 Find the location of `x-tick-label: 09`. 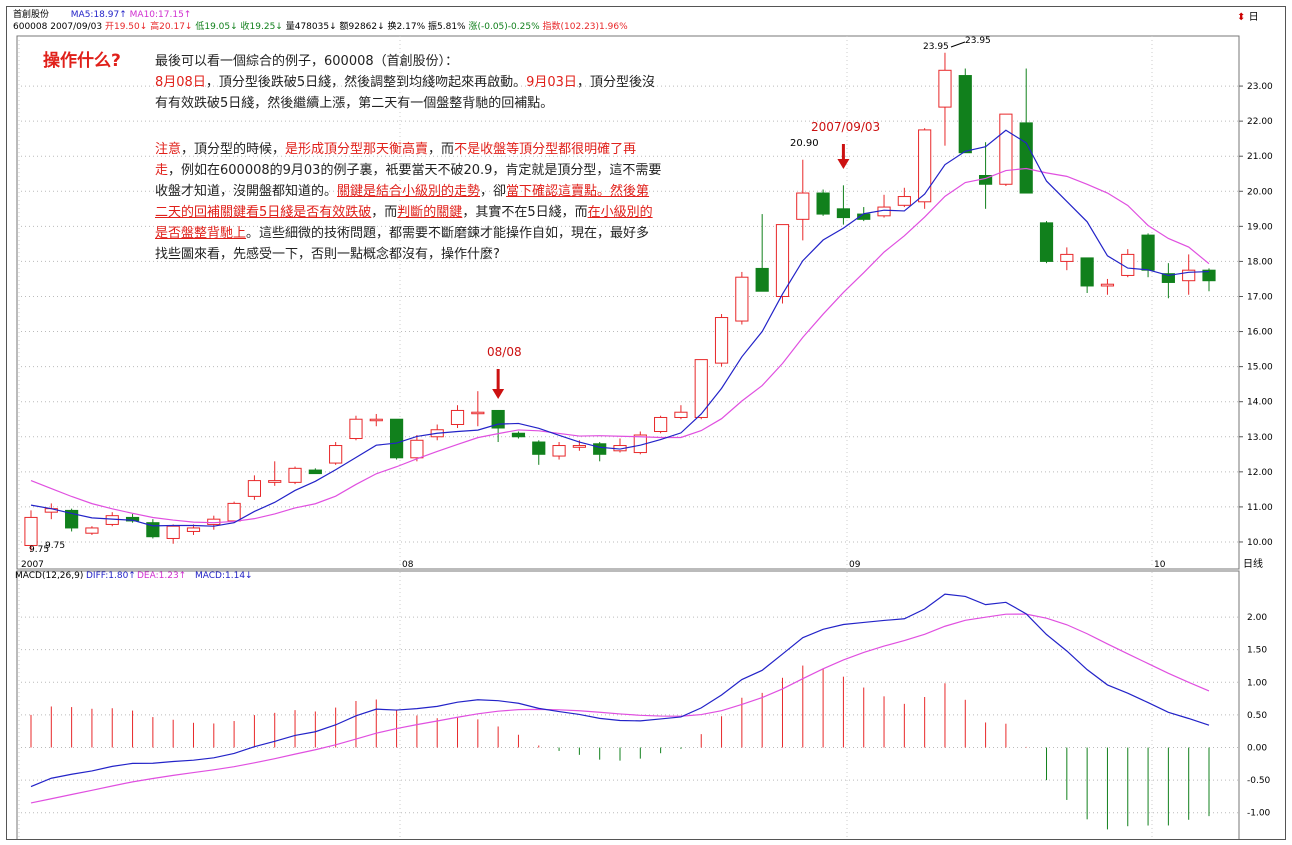

x-tick-label: 09 is located at coordinates (855, 565).